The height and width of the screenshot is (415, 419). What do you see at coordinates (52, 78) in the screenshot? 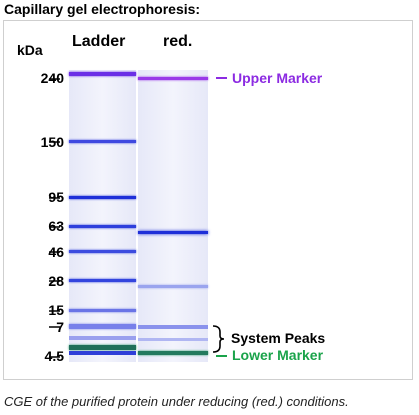
I see `mw-label-240: 240` at bounding box center [52, 78].